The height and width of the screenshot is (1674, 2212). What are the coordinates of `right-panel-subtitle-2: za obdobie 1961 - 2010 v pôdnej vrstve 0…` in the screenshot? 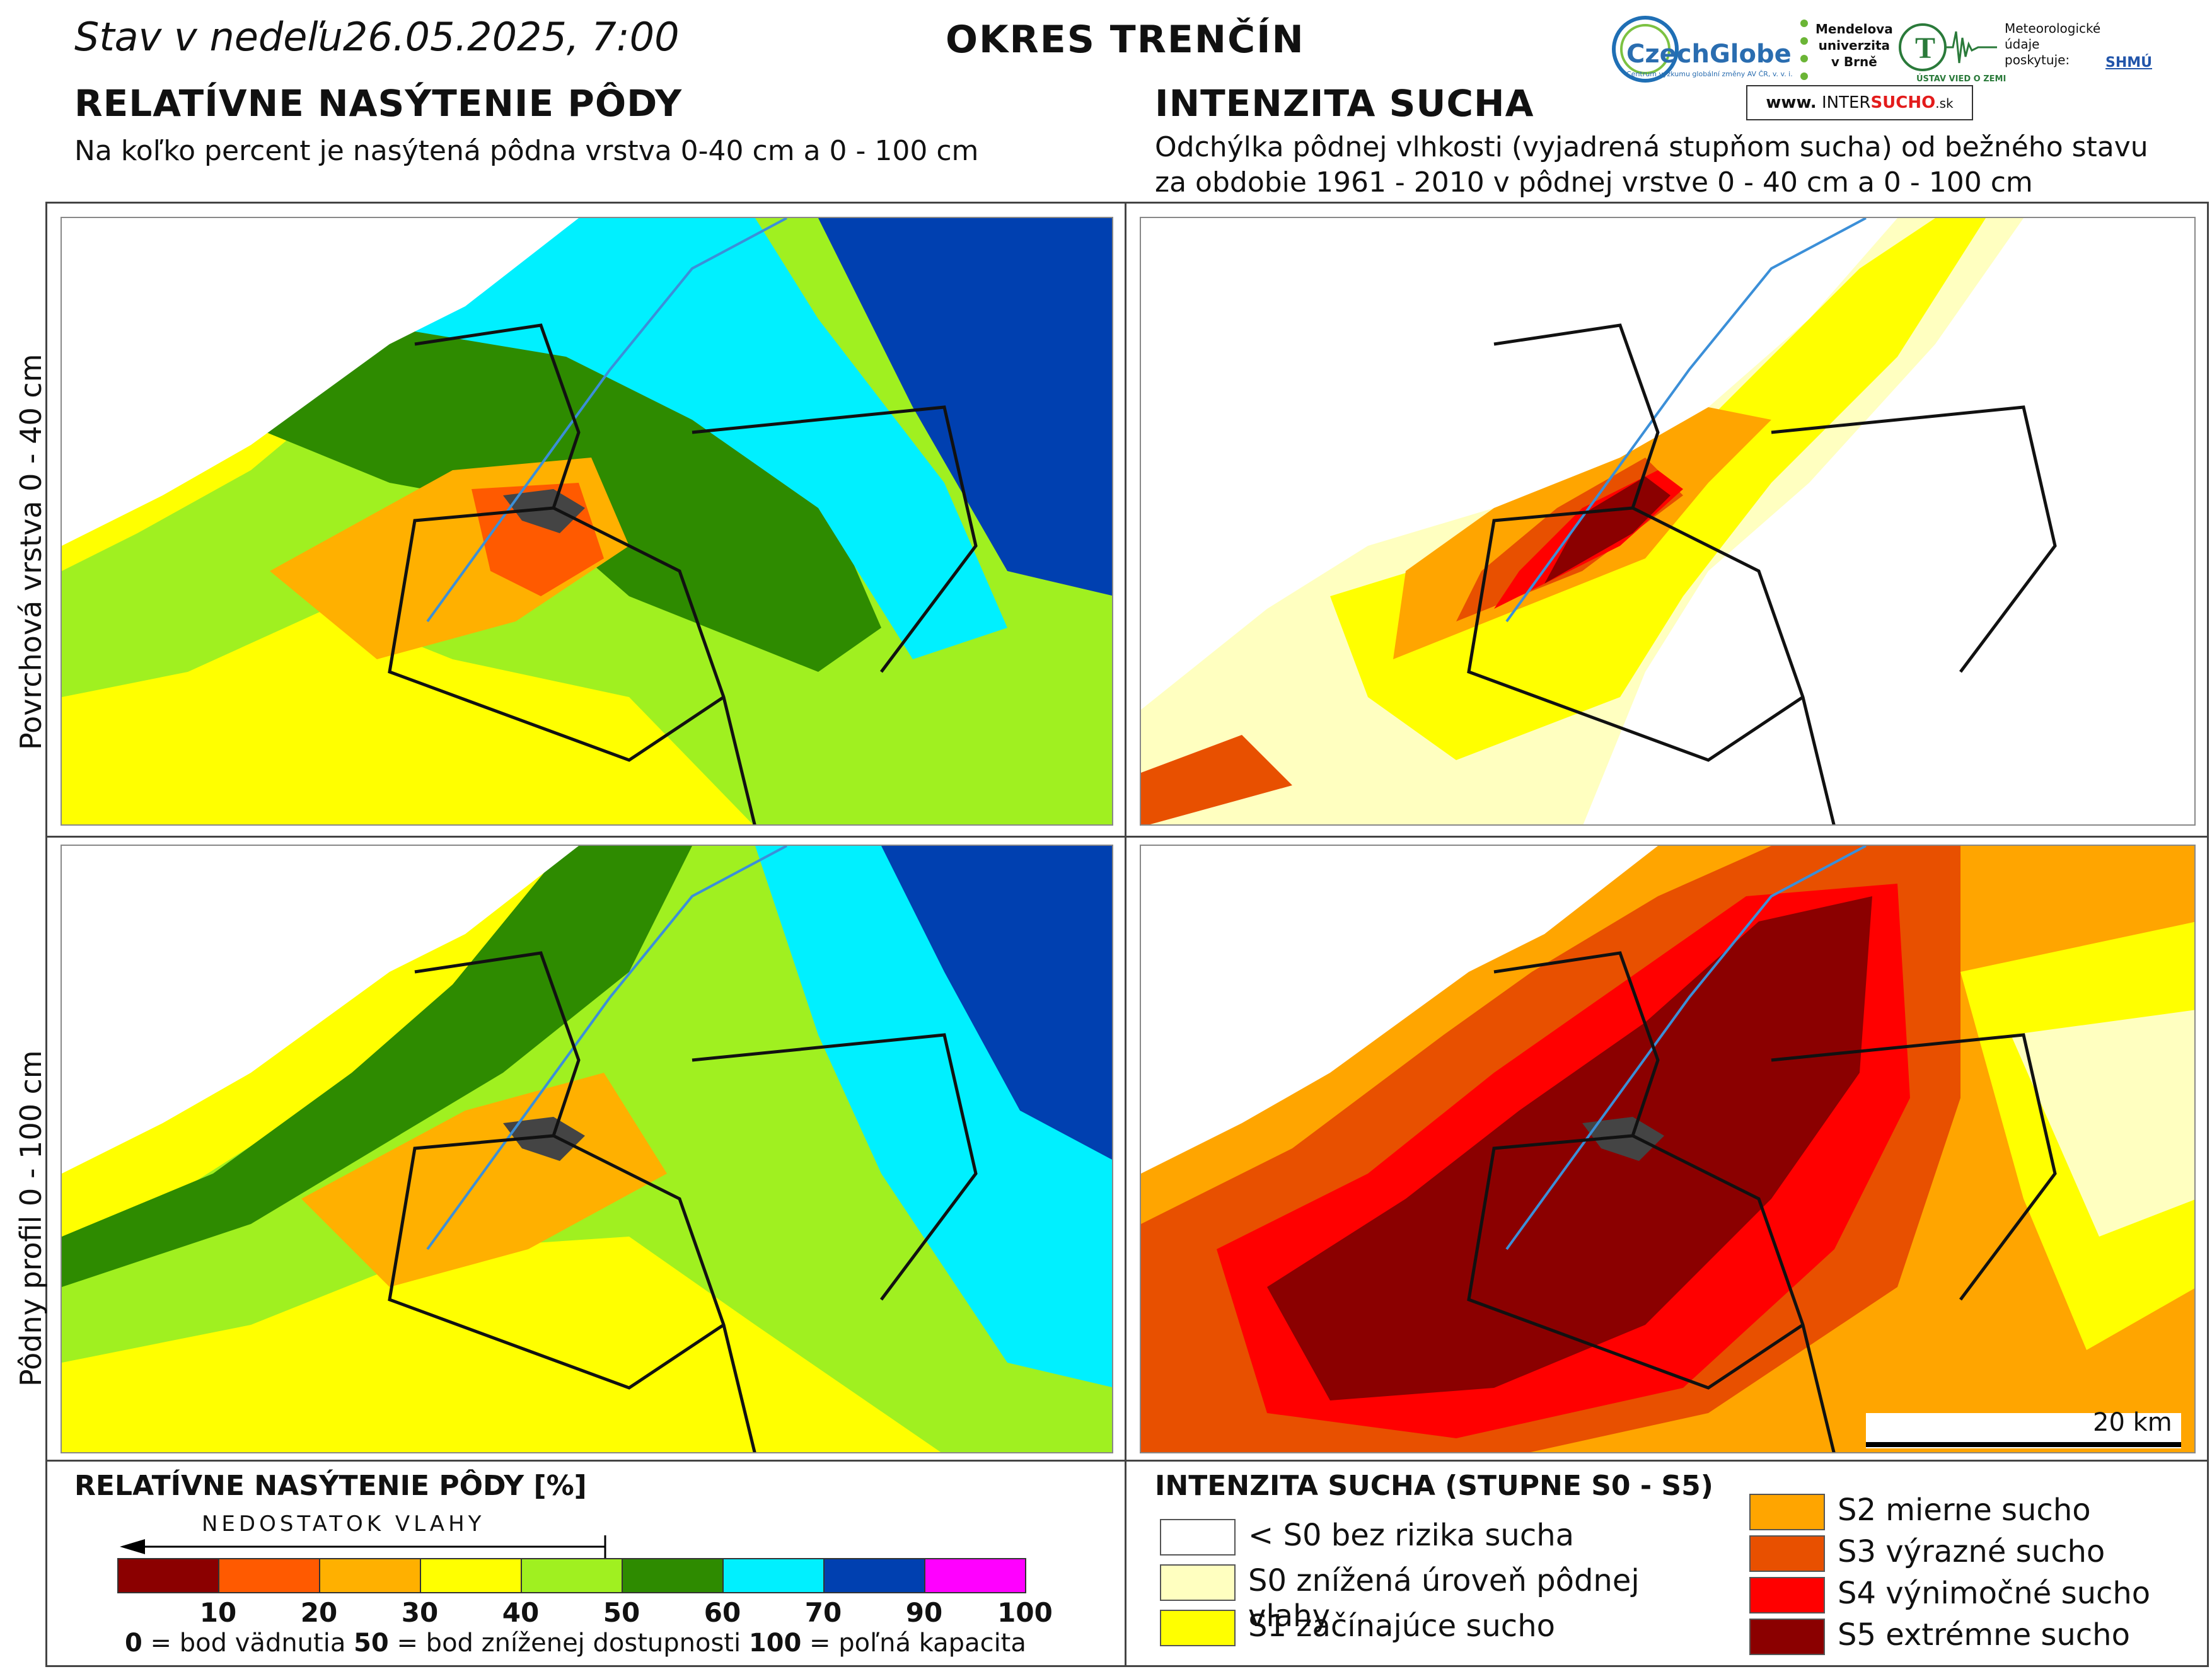 It's located at (1594, 182).